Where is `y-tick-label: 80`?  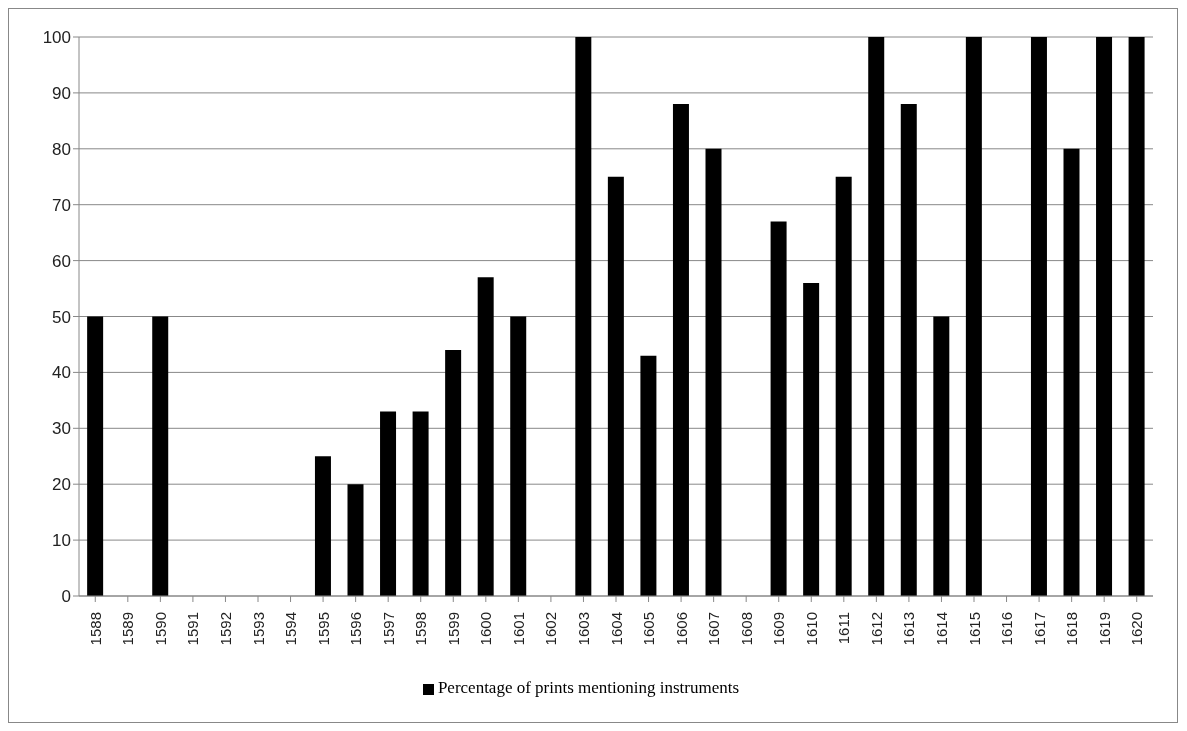
y-tick-label: 80 is located at coordinates (61, 149).